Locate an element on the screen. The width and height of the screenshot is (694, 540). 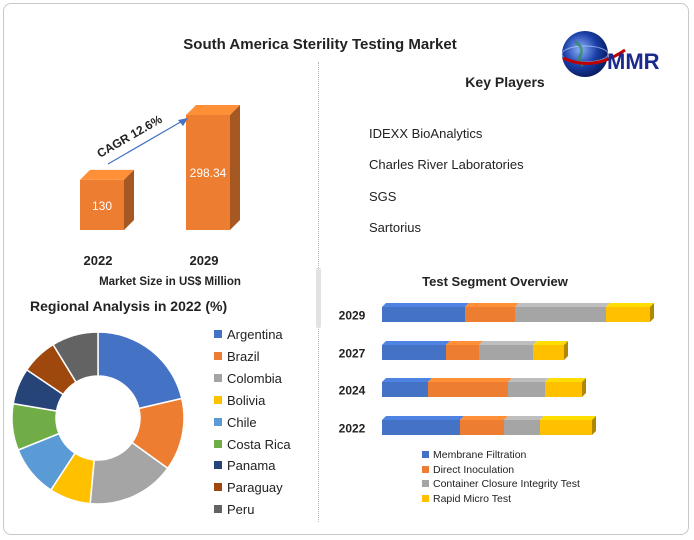
legend-label: Membrane Filtration is located at coordinates (480, 455).